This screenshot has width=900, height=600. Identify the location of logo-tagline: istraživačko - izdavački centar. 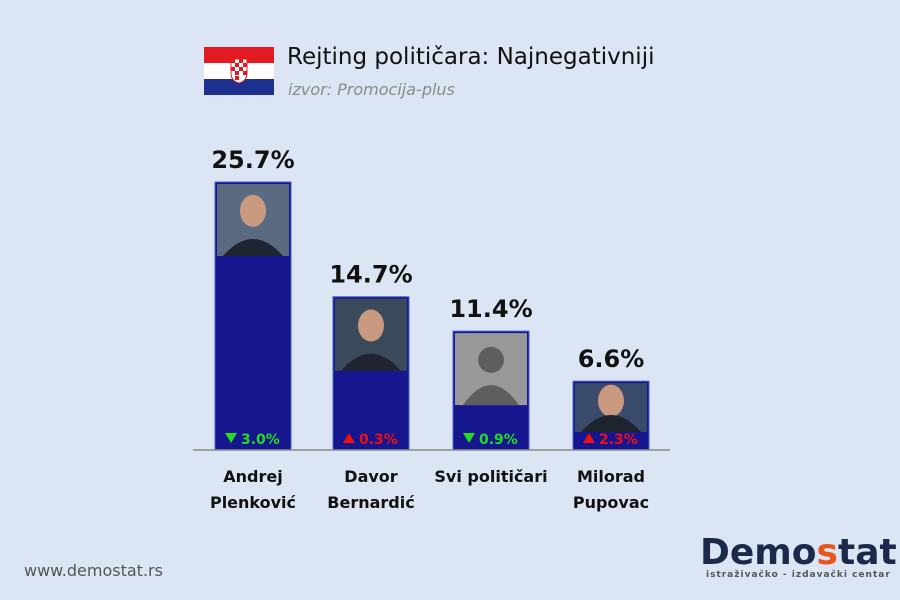
(798, 575).